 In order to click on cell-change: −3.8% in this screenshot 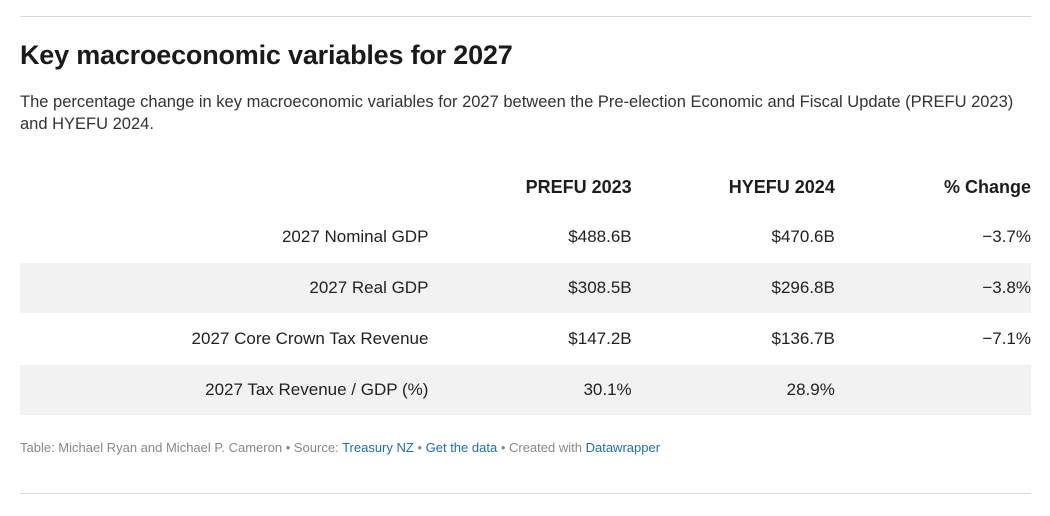, I will do `click(932, 288)`.